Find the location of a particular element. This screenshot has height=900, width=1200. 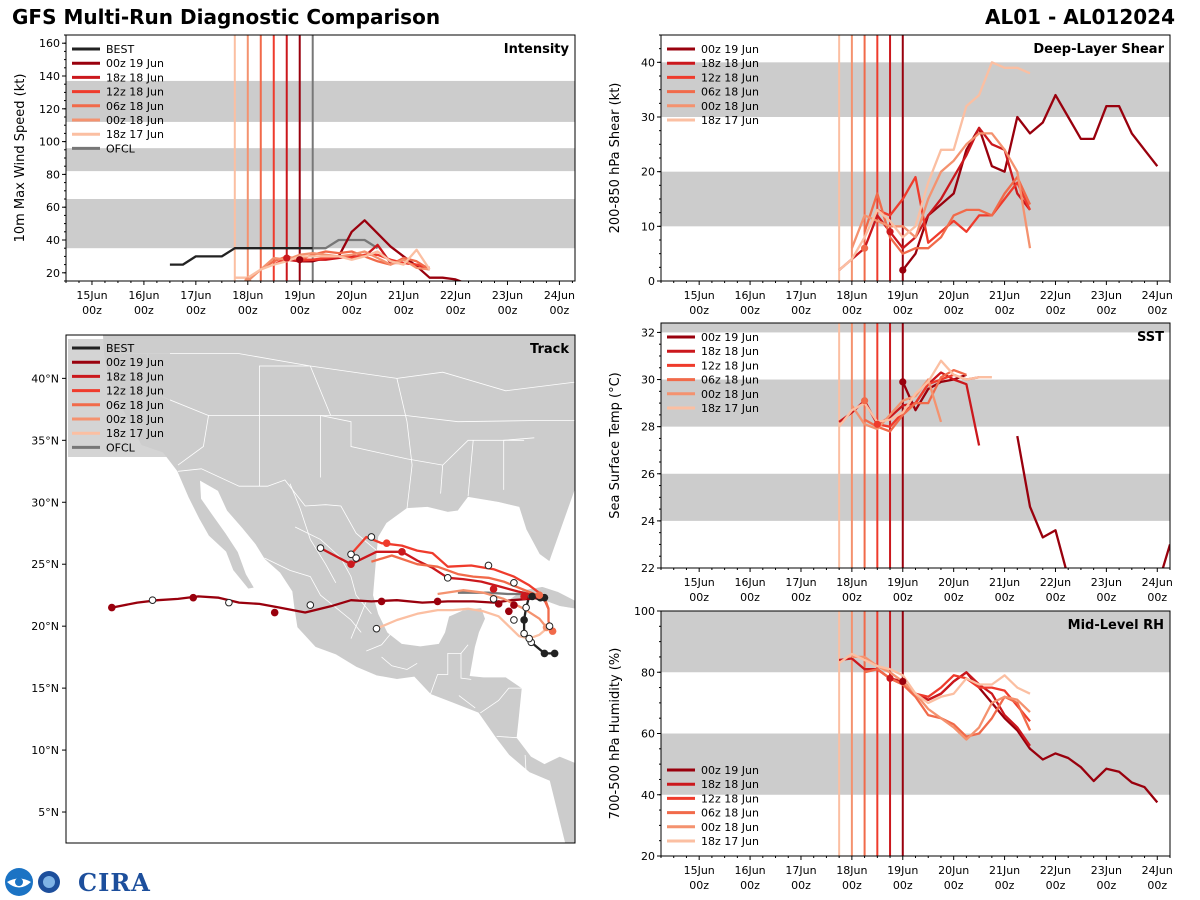

lat-tick-label: 20°N is located at coordinates (45, 626).